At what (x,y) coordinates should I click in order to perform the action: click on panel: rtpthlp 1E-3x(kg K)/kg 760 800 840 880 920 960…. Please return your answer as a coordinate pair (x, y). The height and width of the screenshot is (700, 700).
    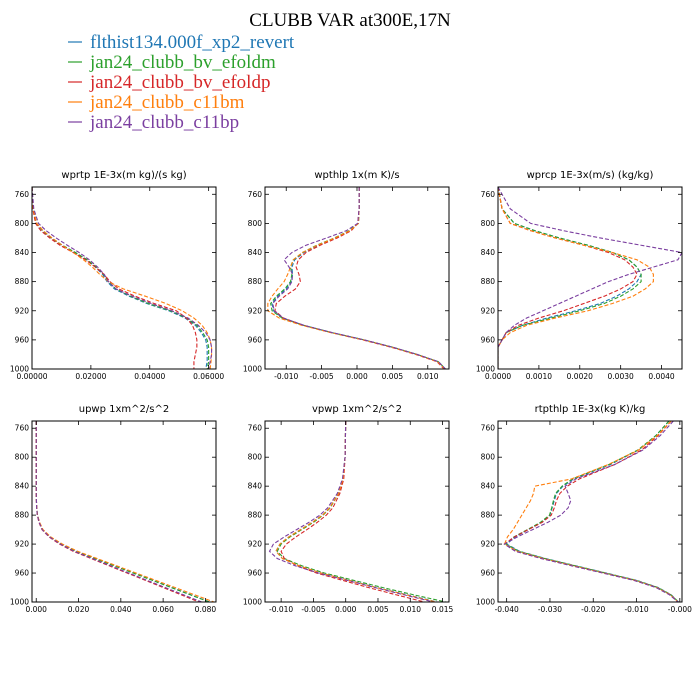
    Looking at the image, I should click on (584, 509).